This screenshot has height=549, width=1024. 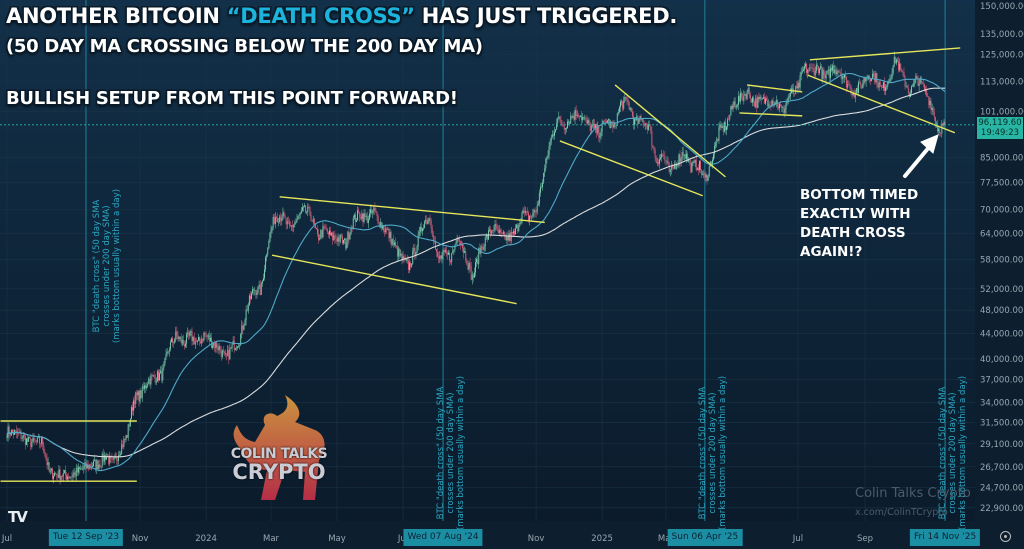 I want to click on time-axis, so click(x=487, y=535).